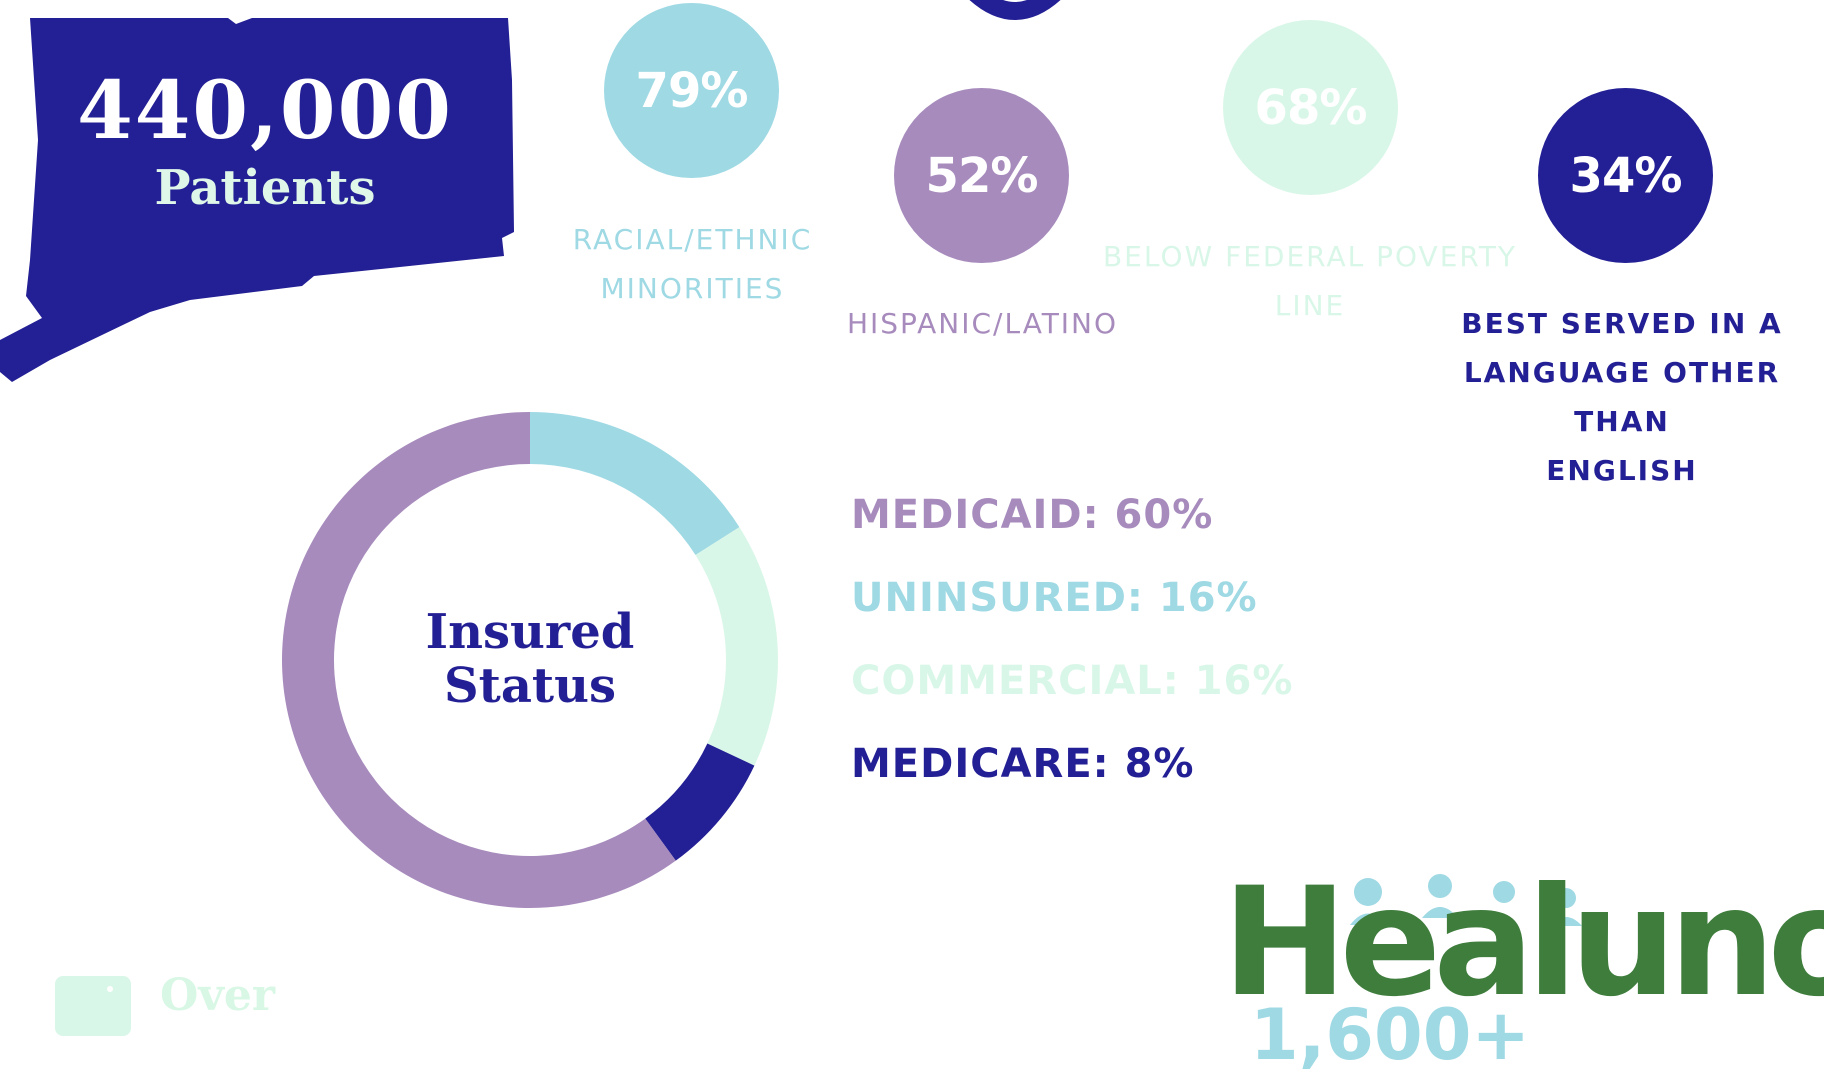 The width and height of the screenshot is (1824, 1076). I want to click on donut-segment-uninsured, so click(635, 483).